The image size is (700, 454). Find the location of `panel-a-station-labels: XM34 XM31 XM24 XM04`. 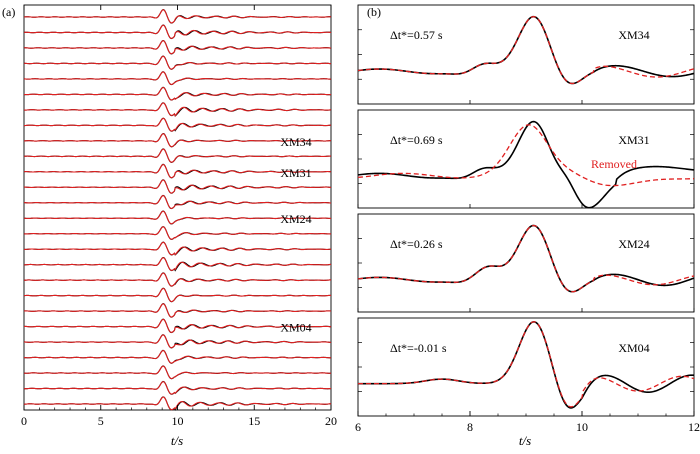

panel-a-station-labels: XM34 XM31 XM24 XM04 is located at coordinates (295, 235).